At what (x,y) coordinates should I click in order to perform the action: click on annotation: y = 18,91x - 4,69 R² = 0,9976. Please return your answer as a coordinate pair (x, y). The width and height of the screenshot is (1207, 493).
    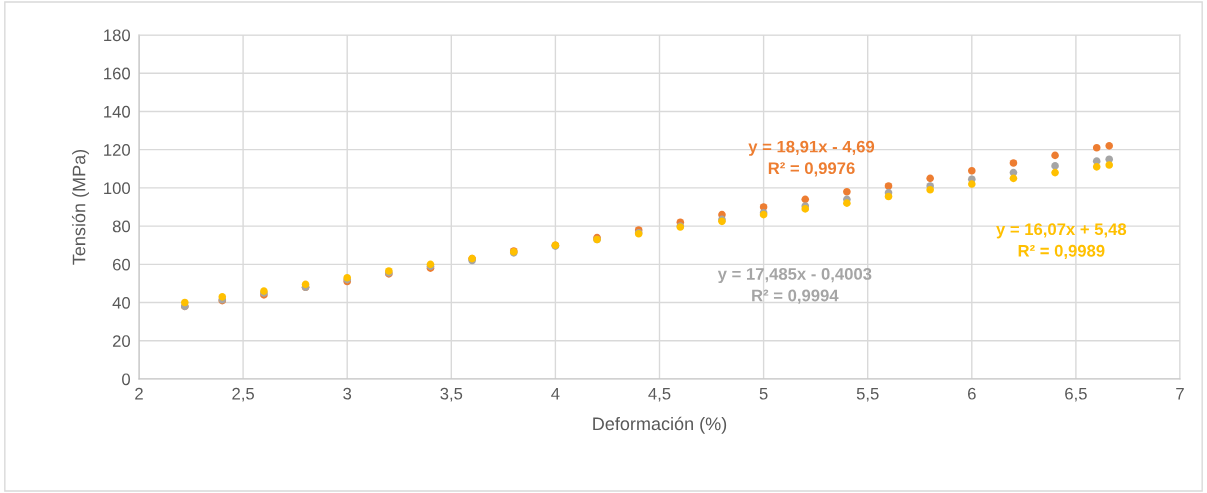
    Looking at the image, I should click on (811, 158).